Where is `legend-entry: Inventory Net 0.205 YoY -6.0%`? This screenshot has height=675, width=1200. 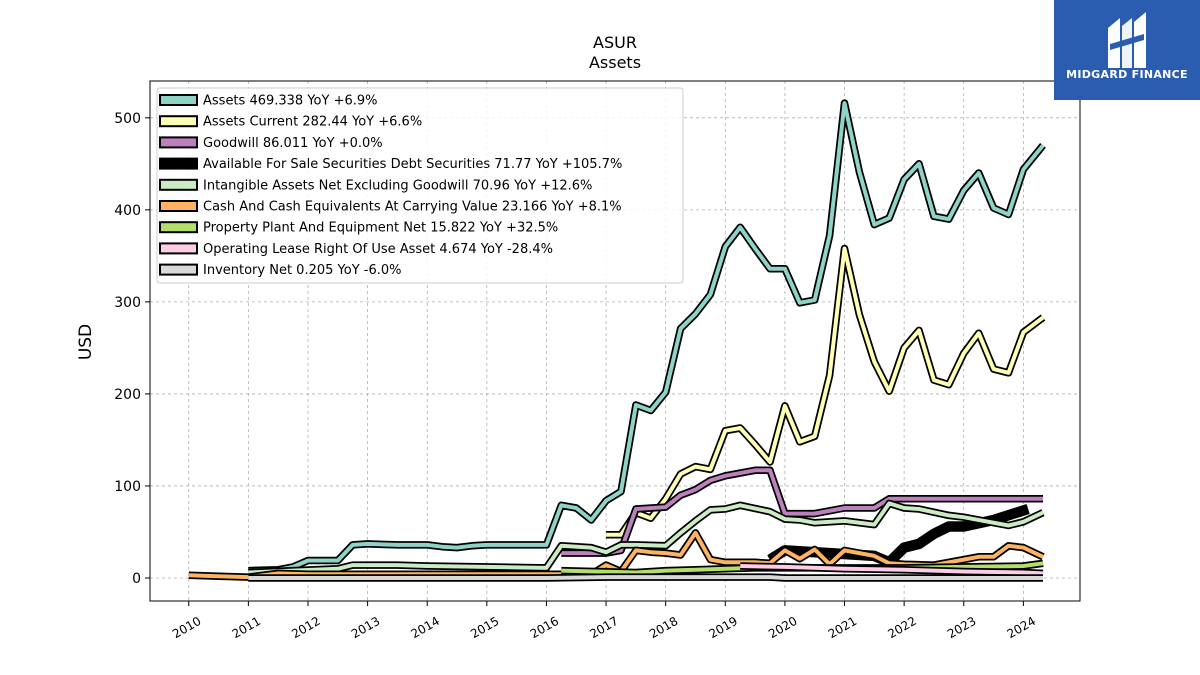
legend-entry: Inventory Net 0.205 YoY -6.0% is located at coordinates (302, 270).